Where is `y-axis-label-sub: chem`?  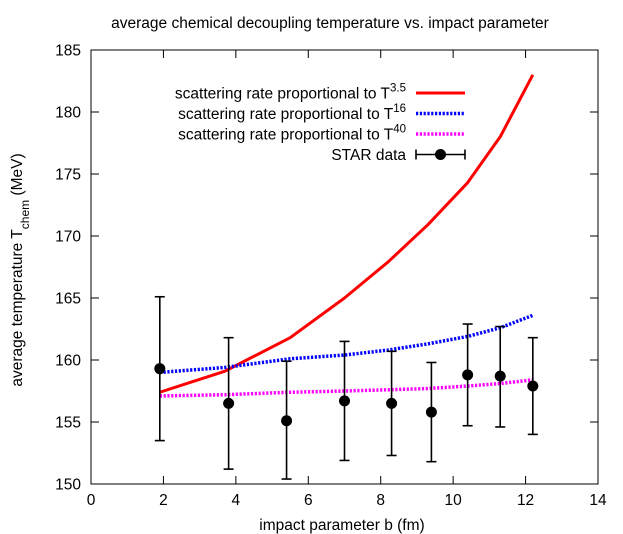 y-axis-label-sub: chem is located at coordinates (25, 214).